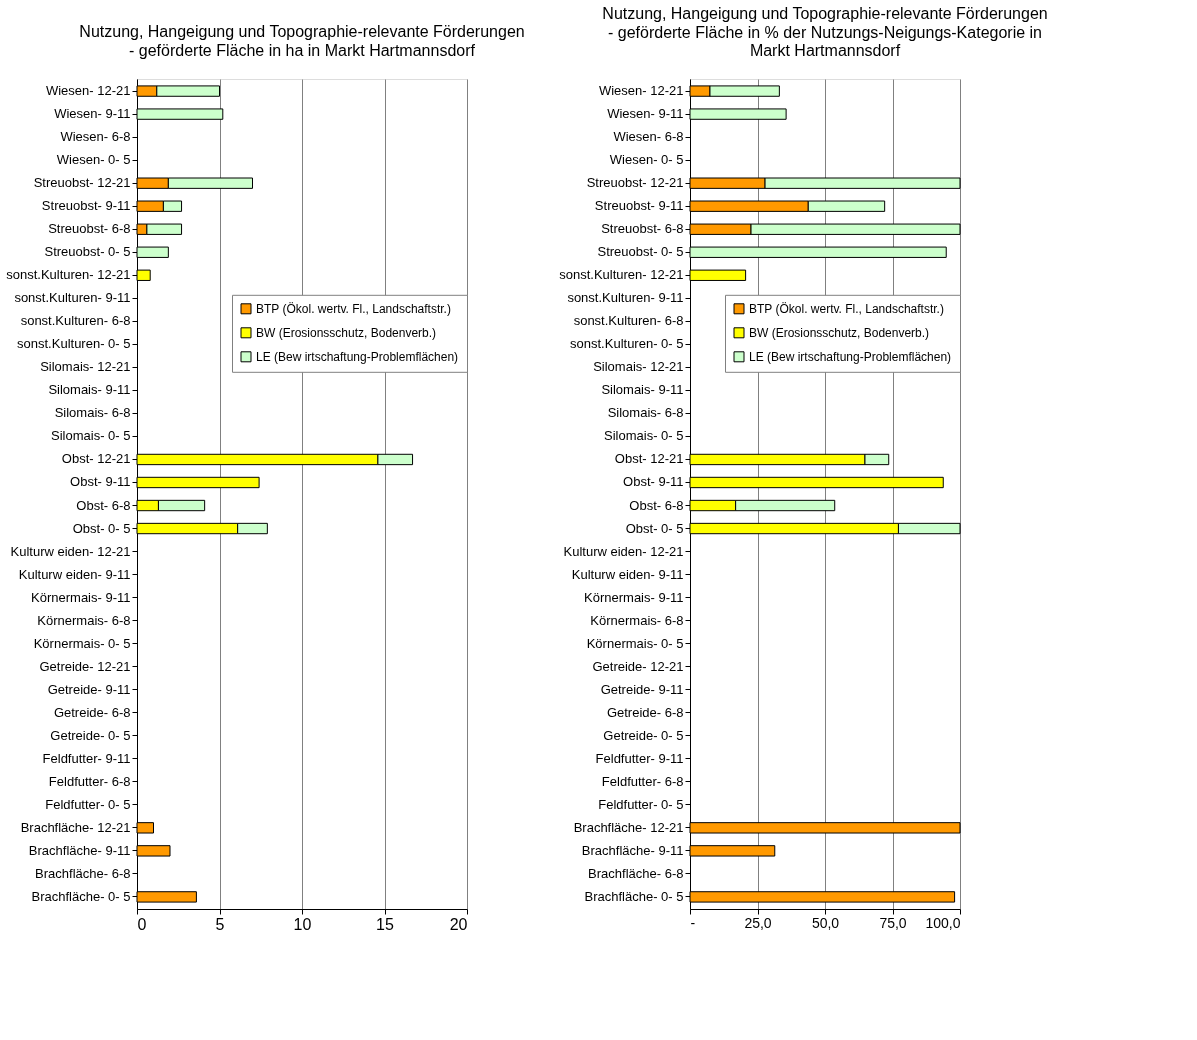  Describe the element at coordinates (825, 41) in the screenshot. I see `chart-subtitle: - geförderte Fläche in % der Nutzungs-Neigungs-Kategorie in Markt Hartmannsdorf` at that location.